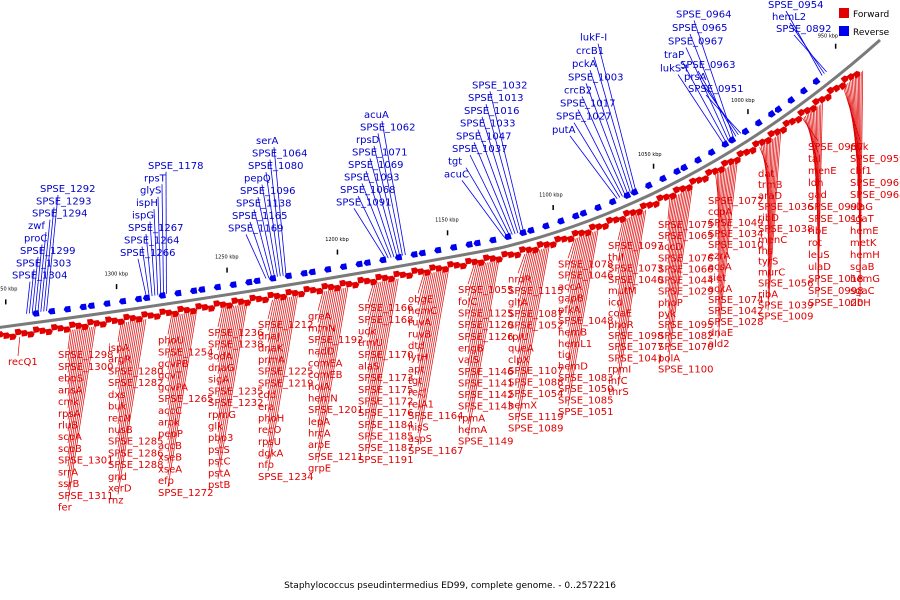  I want to click on forward-gene-label: ulaD, so click(819, 267).